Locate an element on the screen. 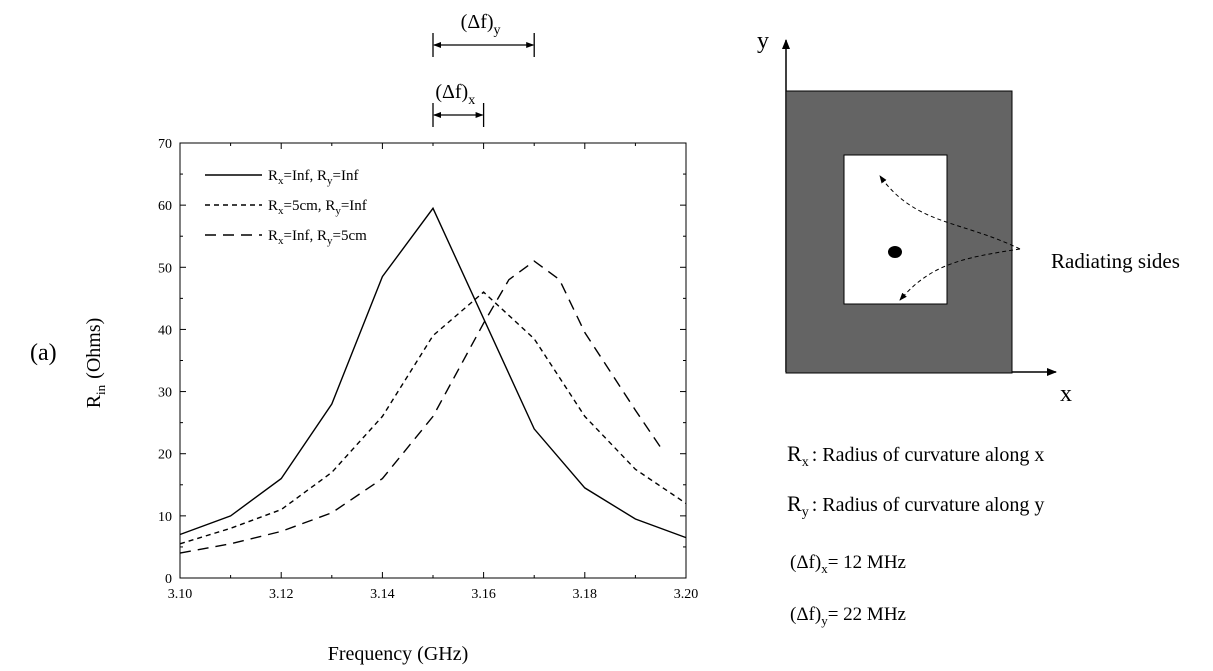  ground-plane is located at coordinates (899, 232).